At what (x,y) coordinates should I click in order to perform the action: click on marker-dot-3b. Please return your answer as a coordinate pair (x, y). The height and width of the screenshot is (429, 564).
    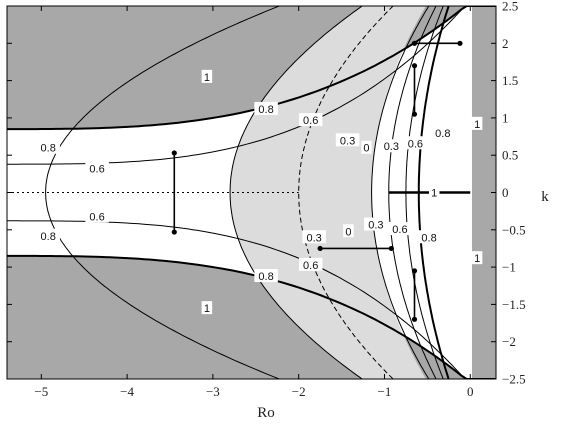
    Looking at the image, I should click on (414, 319).